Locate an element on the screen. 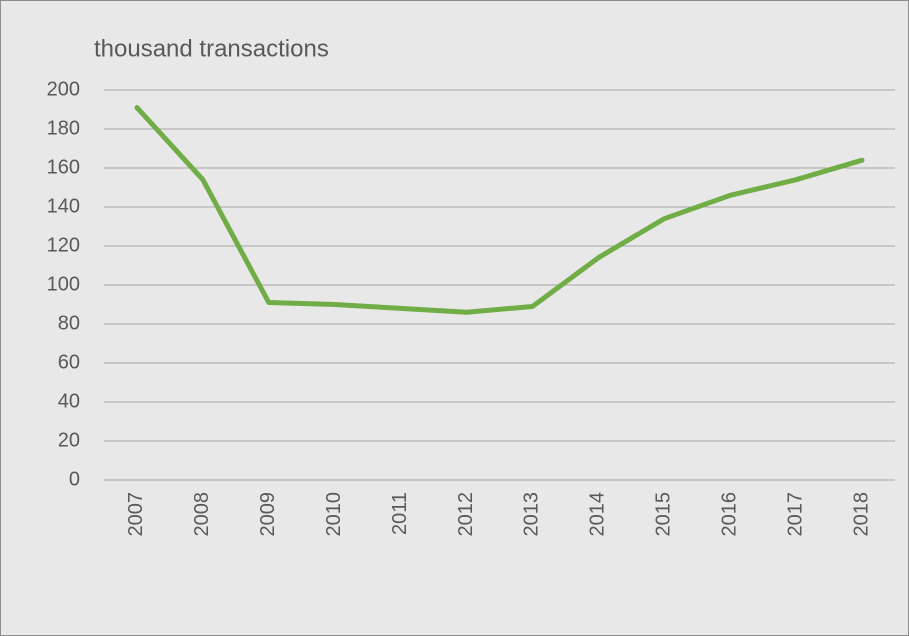  x-tick-label: 2014 is located at coordinates (598, 514).